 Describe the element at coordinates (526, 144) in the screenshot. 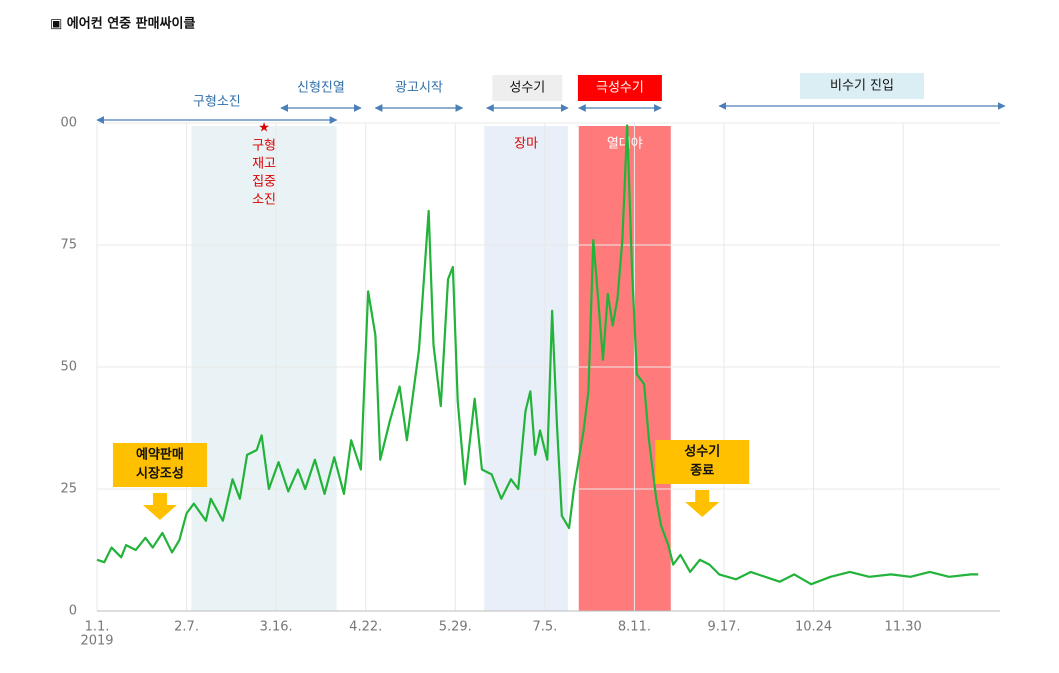

I see `band-label: 장마` at that location.